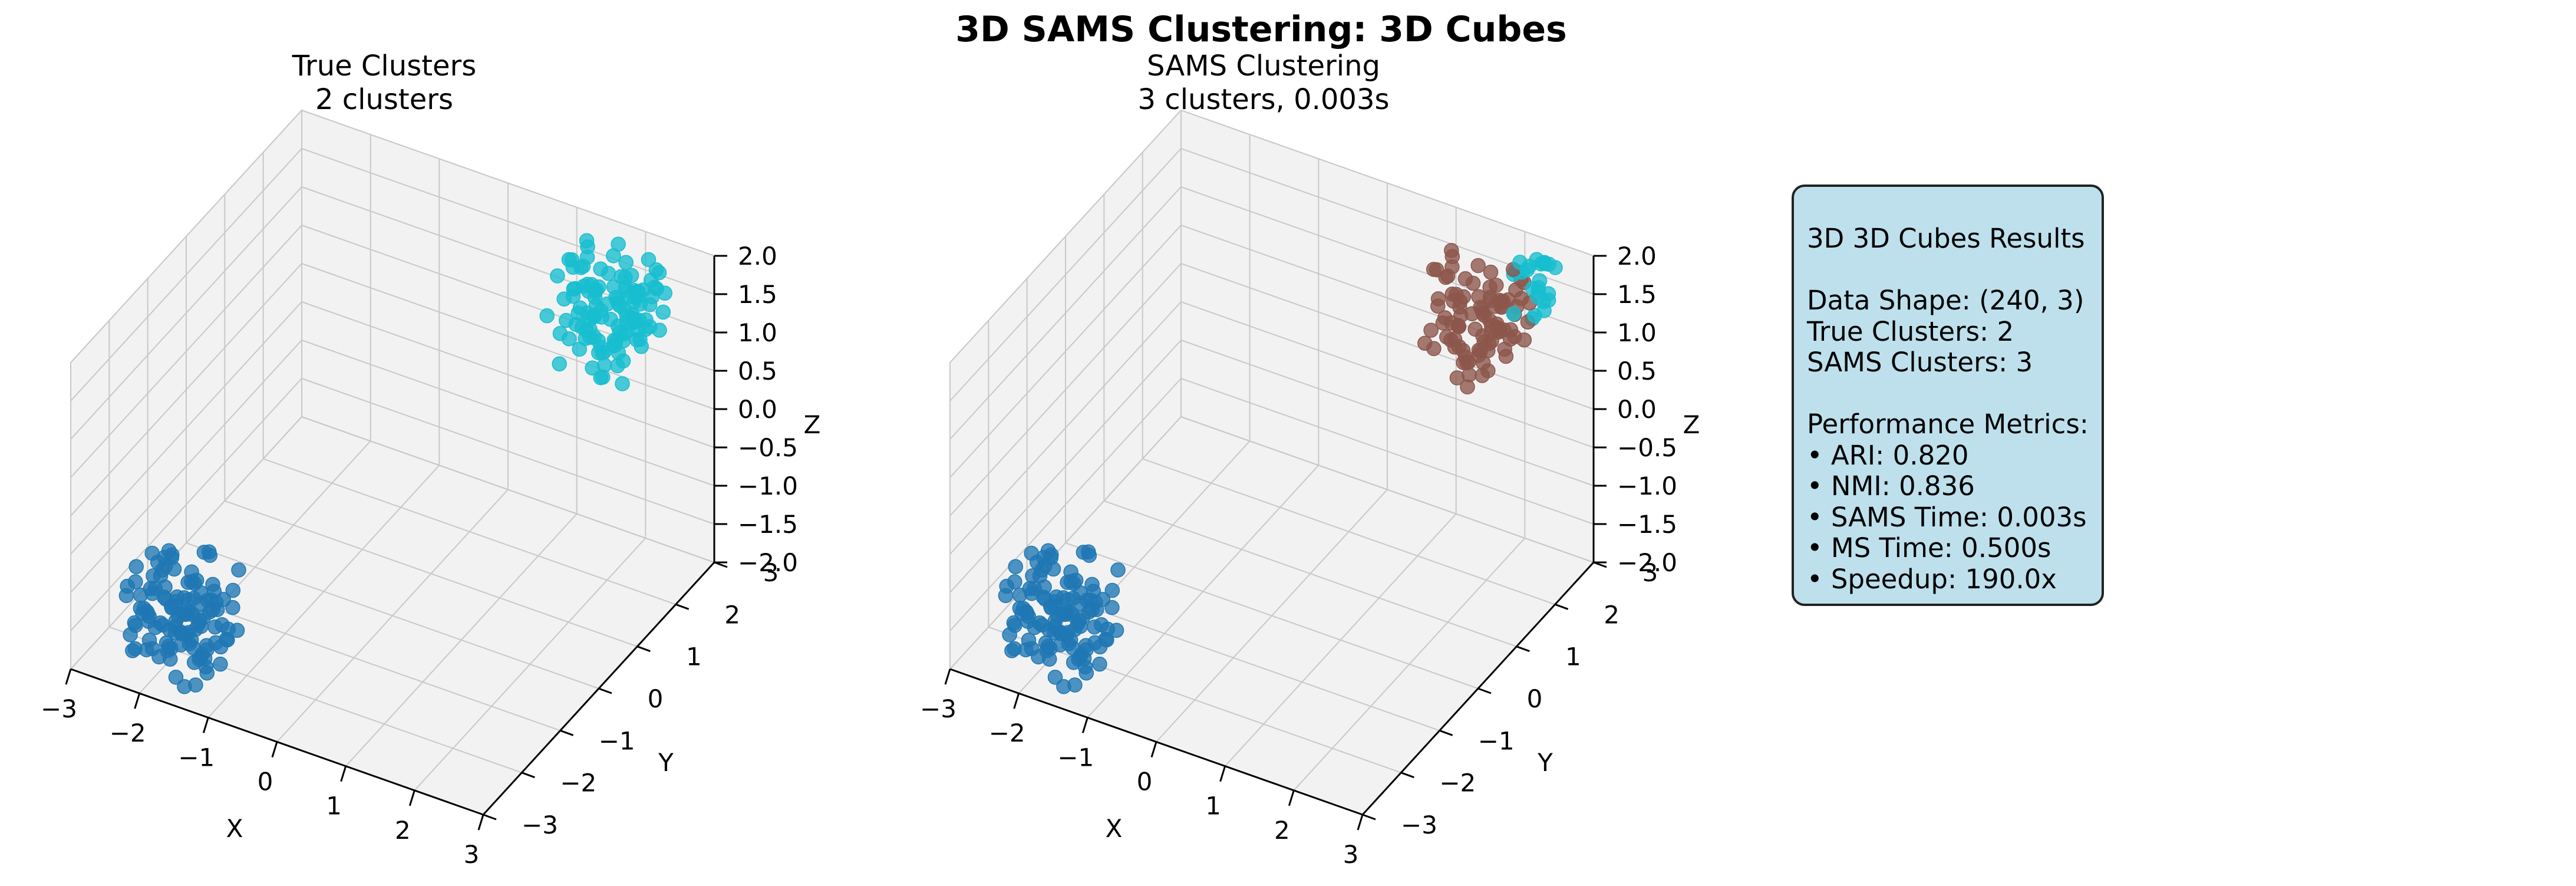 Image resolution: width=2576 pixels, height=886 pixels. What do you see at coordinates (1929, 548) in the screenshot?
I see `metric-ms-time: • MS Time: 0.500s` at bounding box center [1929, 548].